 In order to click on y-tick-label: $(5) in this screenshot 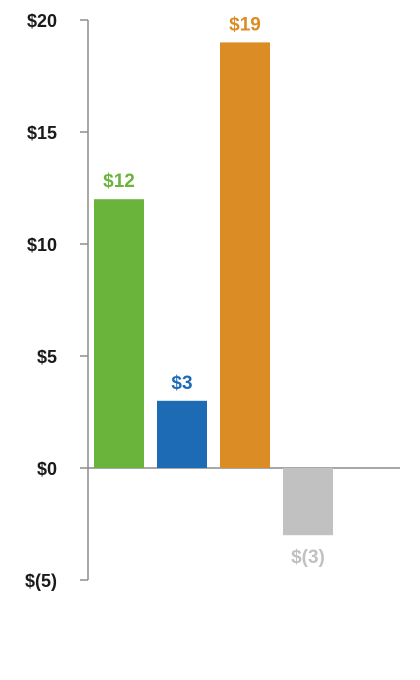, I will do `click(41, 581)`.